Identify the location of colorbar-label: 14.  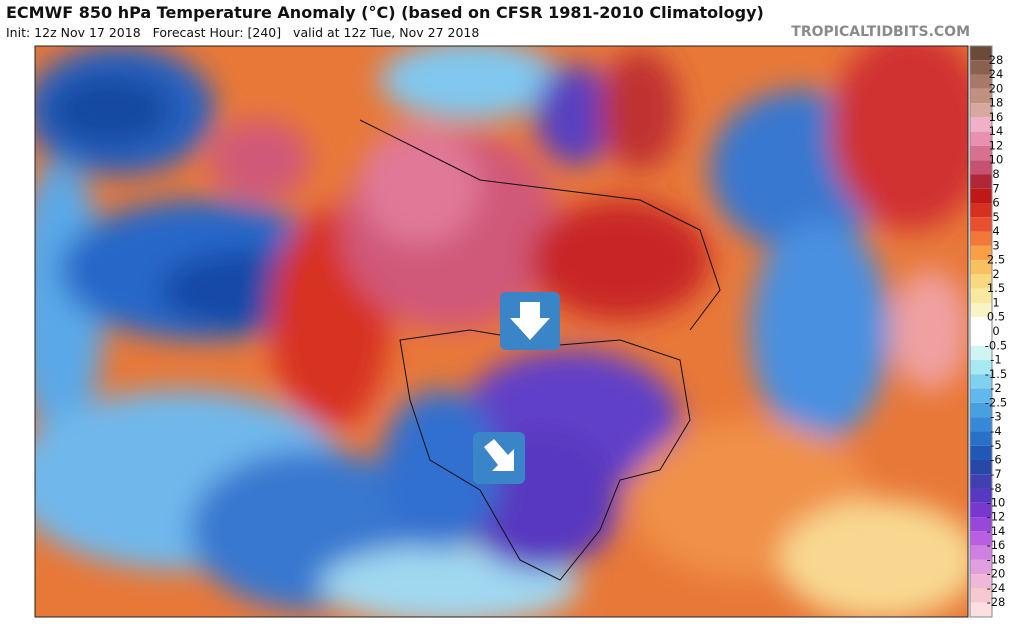
(996, 131).